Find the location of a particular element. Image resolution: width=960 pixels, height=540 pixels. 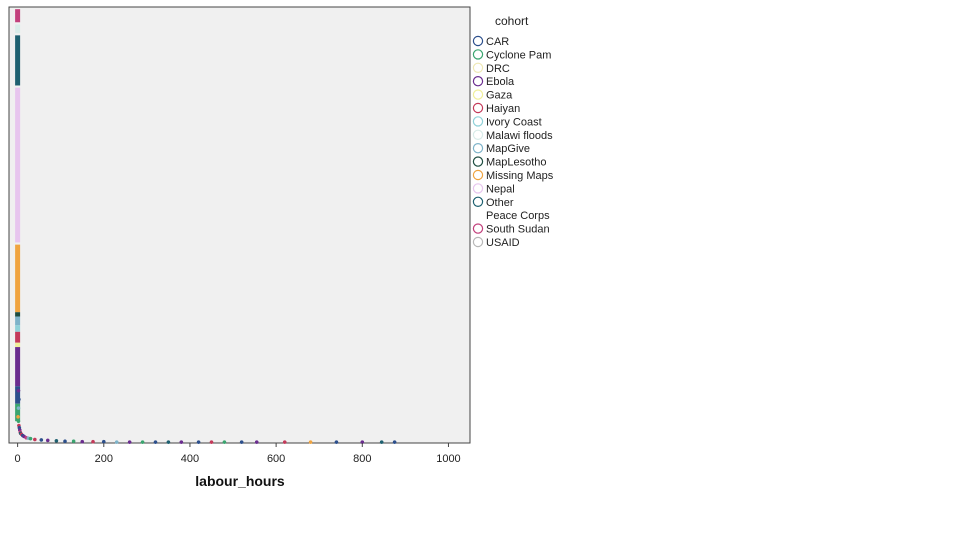

series-layer is located at coordinates (18, 215).